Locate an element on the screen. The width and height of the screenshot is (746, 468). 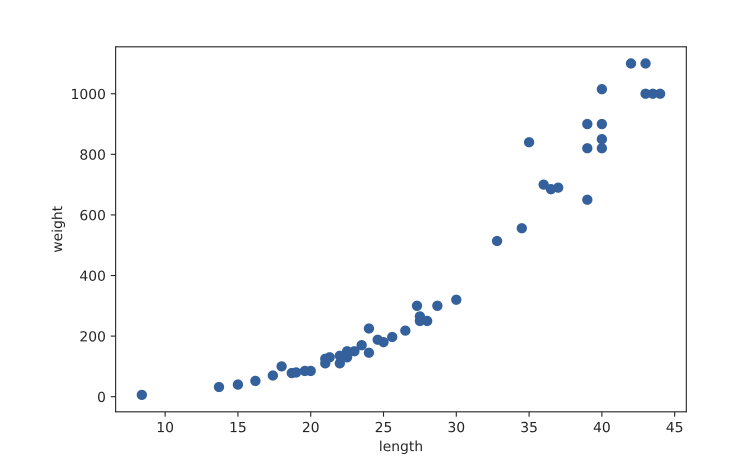
y-tick-label: 0 is located at coordinates (101, 397).